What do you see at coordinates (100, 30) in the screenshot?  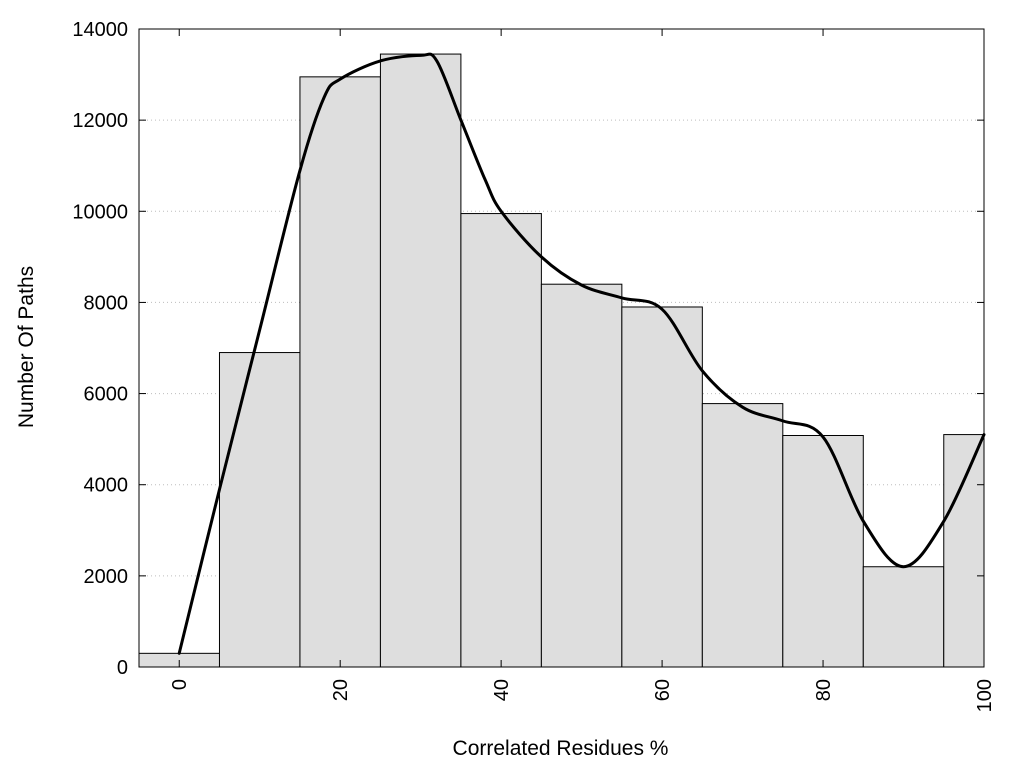 I see `y-tick-label: 14000` at bounding box center [100, 30].